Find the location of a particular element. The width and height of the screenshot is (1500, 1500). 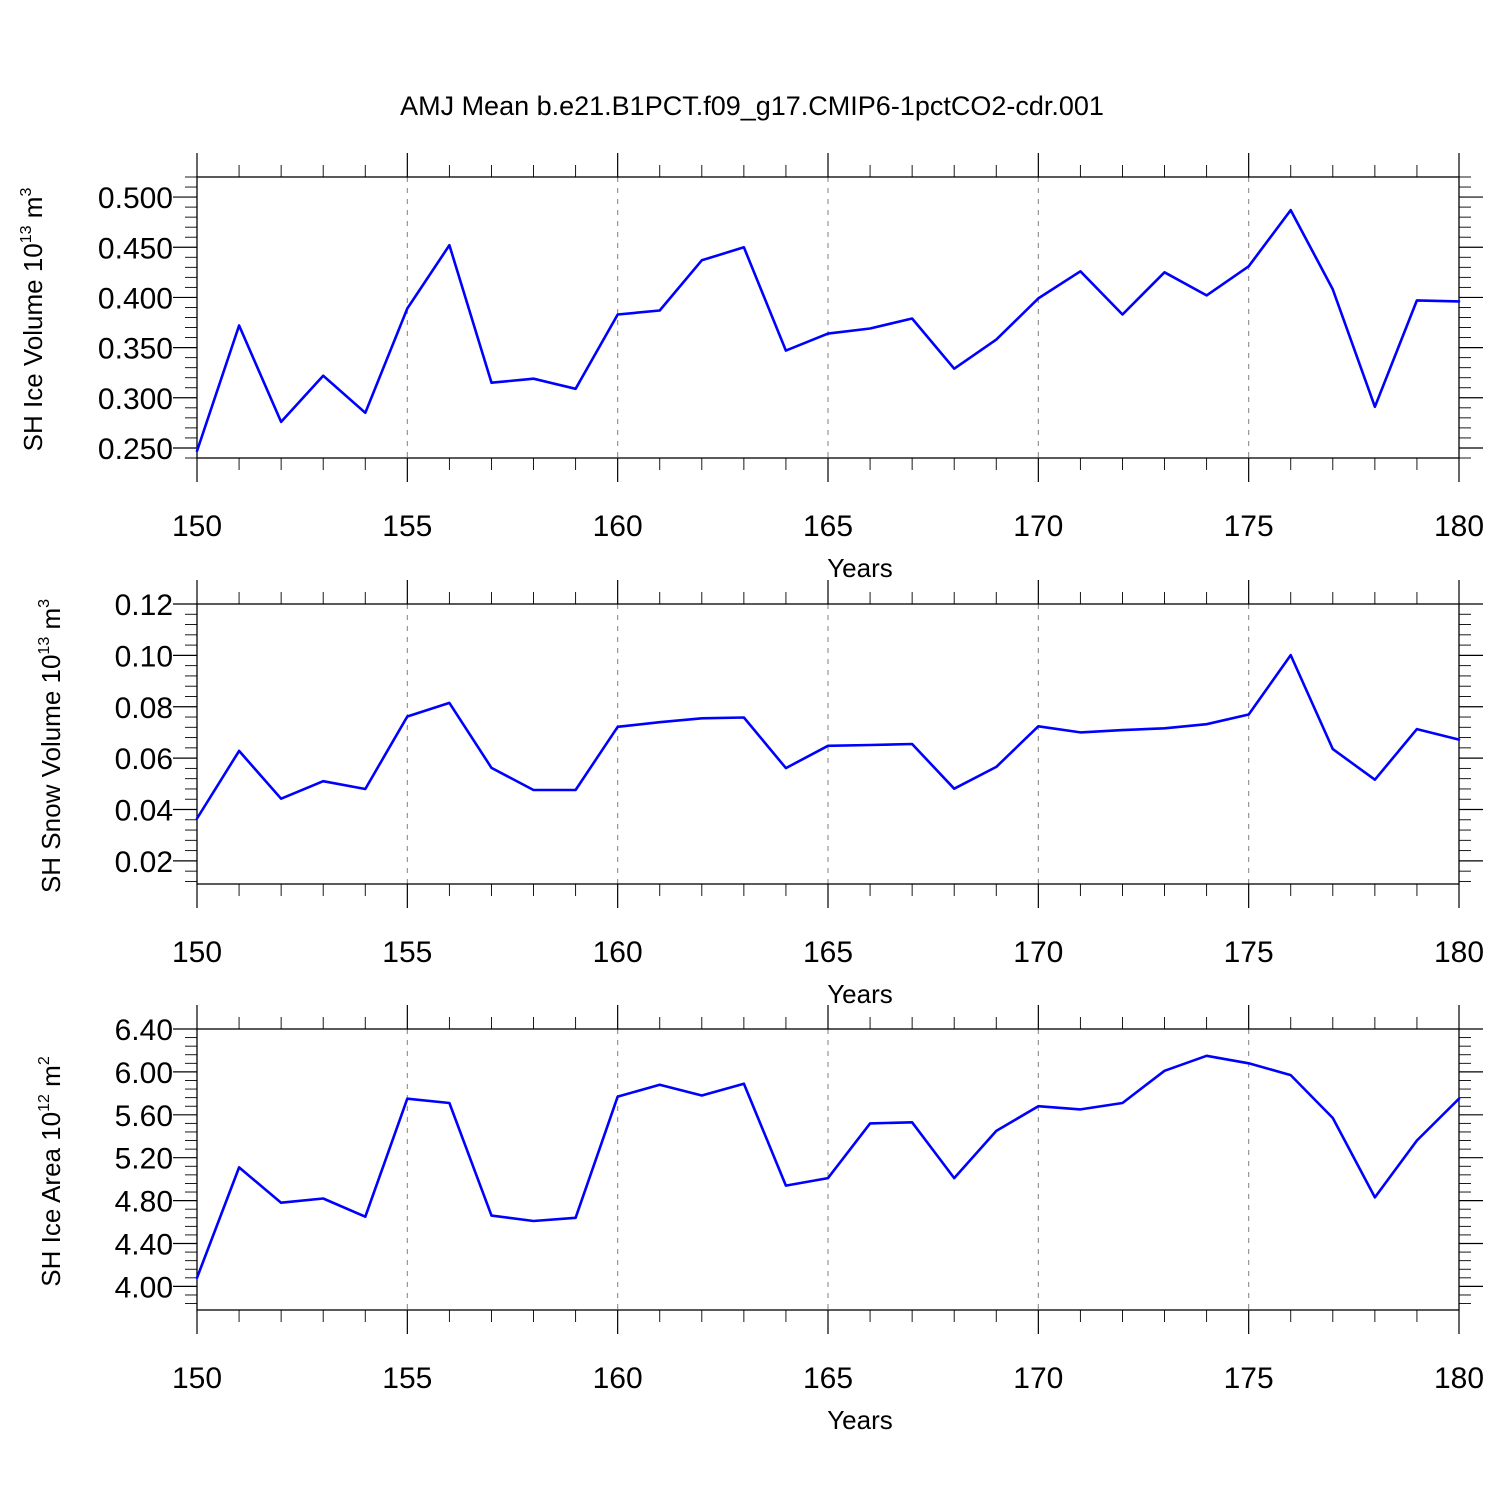

ice-volume-xlabel: Years is located at coordinates (860, 568).